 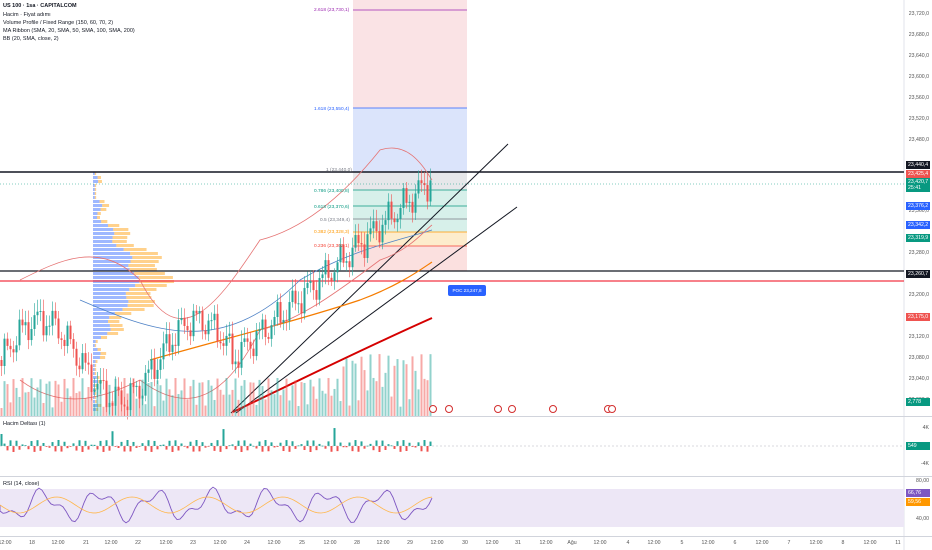 I want to click on delta-panel-label: Hacim Deltası (1), so click(x=24, y=424).